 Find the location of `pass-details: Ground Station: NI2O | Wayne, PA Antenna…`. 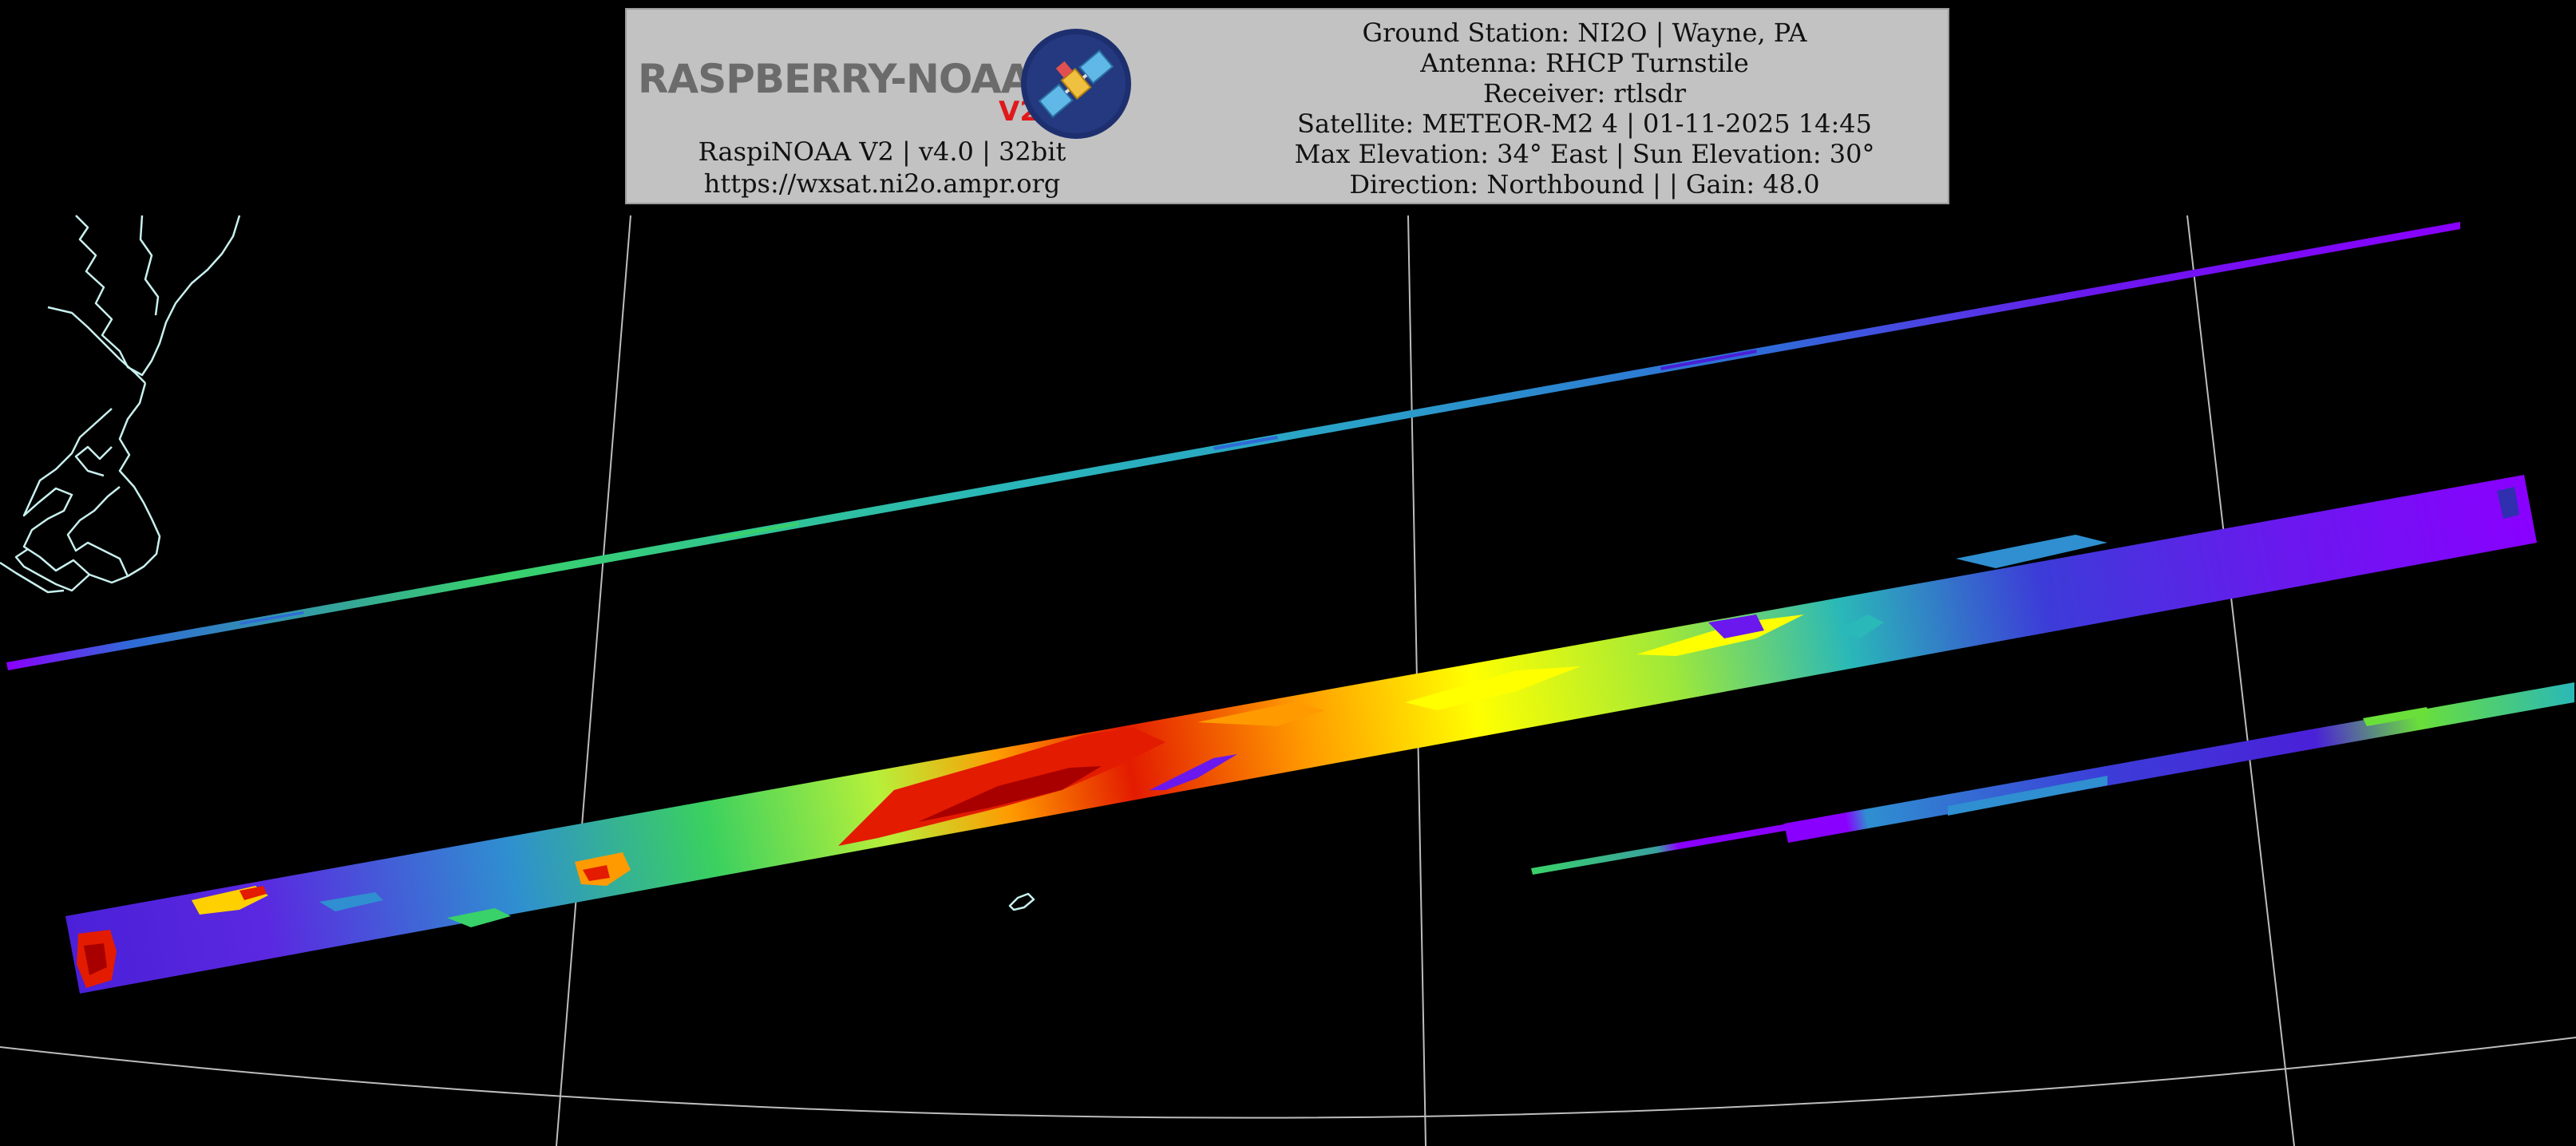

pass-details: Ground Station: NI2O | Wayne, PA Antenna… is located at coordinates (1585, 109).